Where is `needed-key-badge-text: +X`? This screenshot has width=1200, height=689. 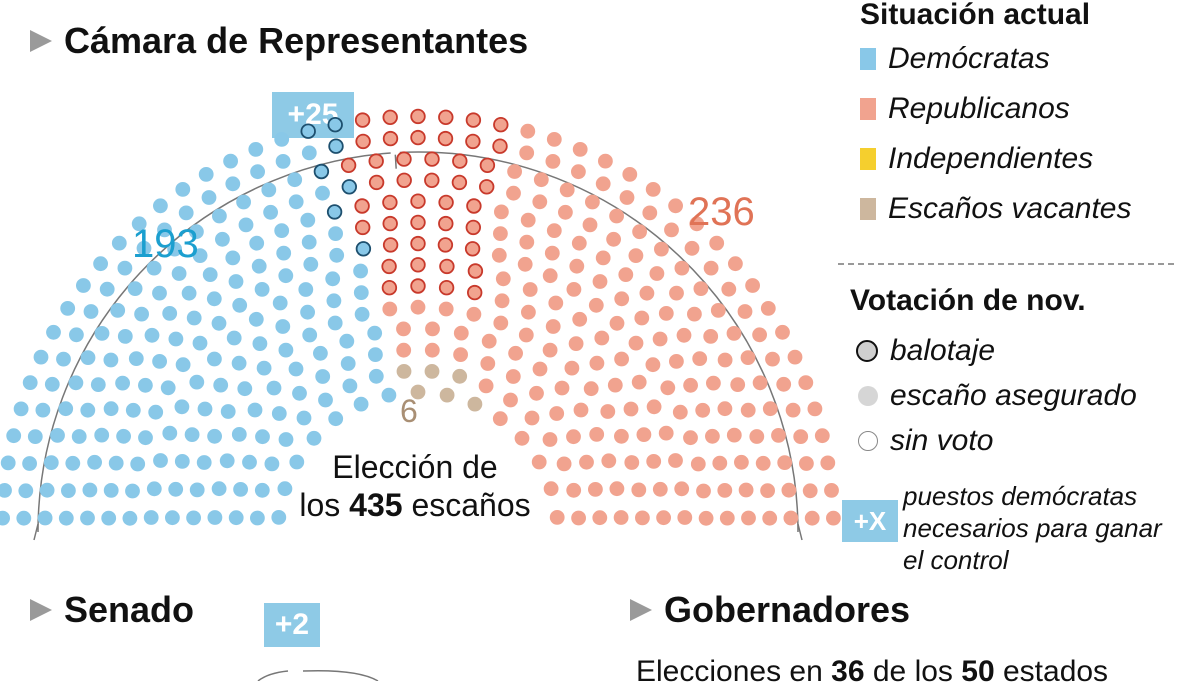 needed-key-badge-text: +X is located at coordinates (870, 520).